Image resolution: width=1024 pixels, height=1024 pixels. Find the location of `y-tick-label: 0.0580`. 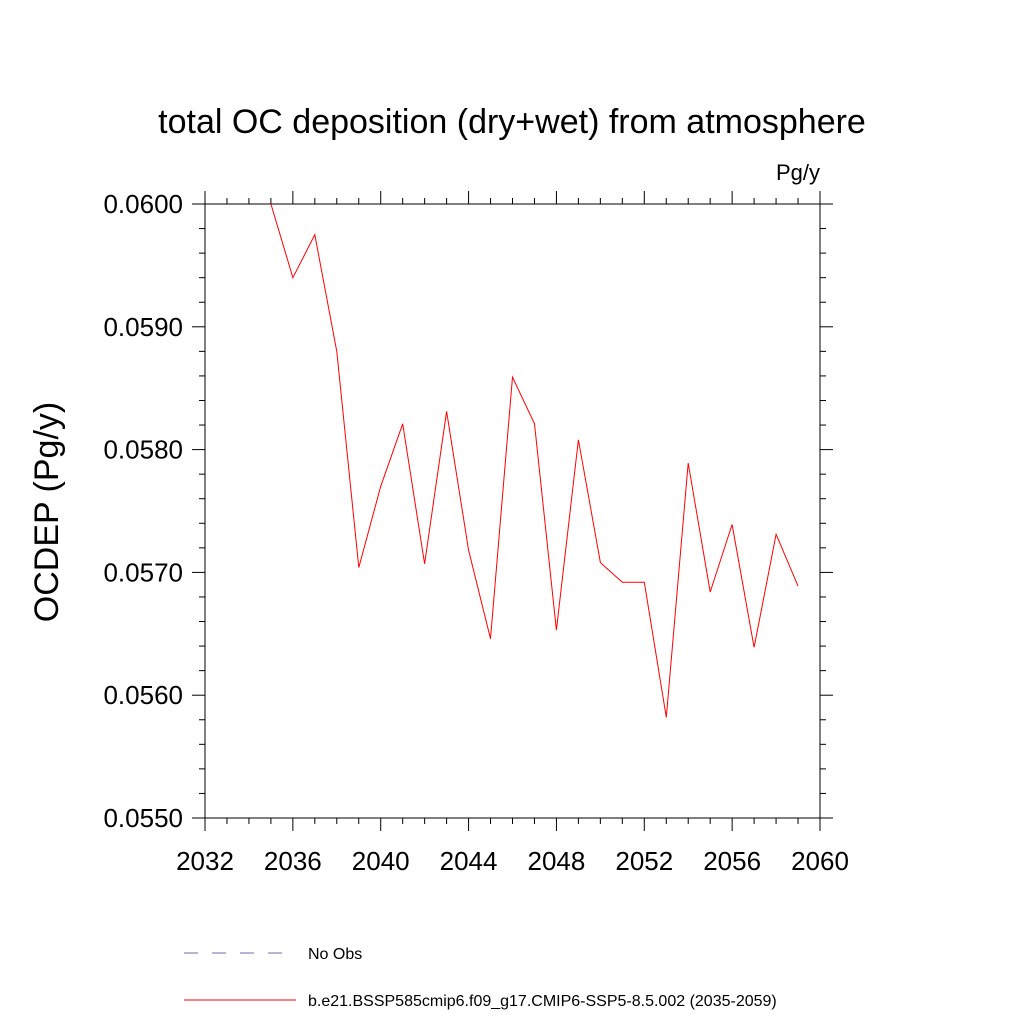

y-tick-label: 0.0580 is located at coordinates (143, 450).